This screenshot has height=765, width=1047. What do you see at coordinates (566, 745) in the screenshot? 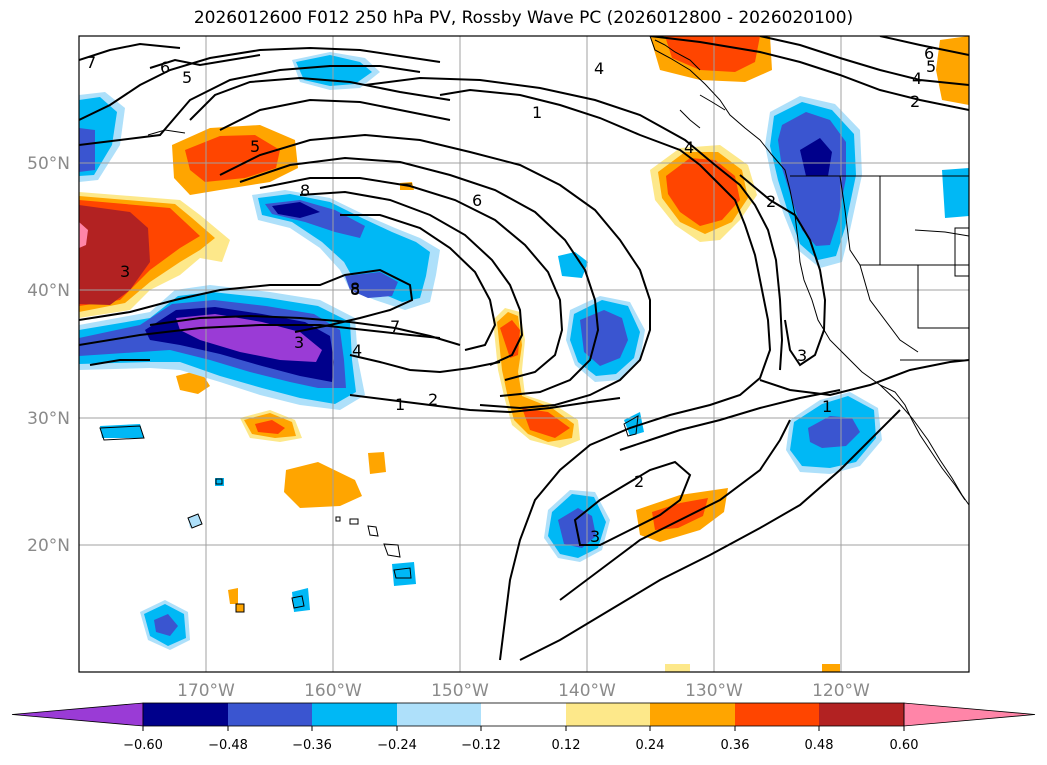
I see `colorbar-tick-label: 0.12` at bounding box center [566, 745].